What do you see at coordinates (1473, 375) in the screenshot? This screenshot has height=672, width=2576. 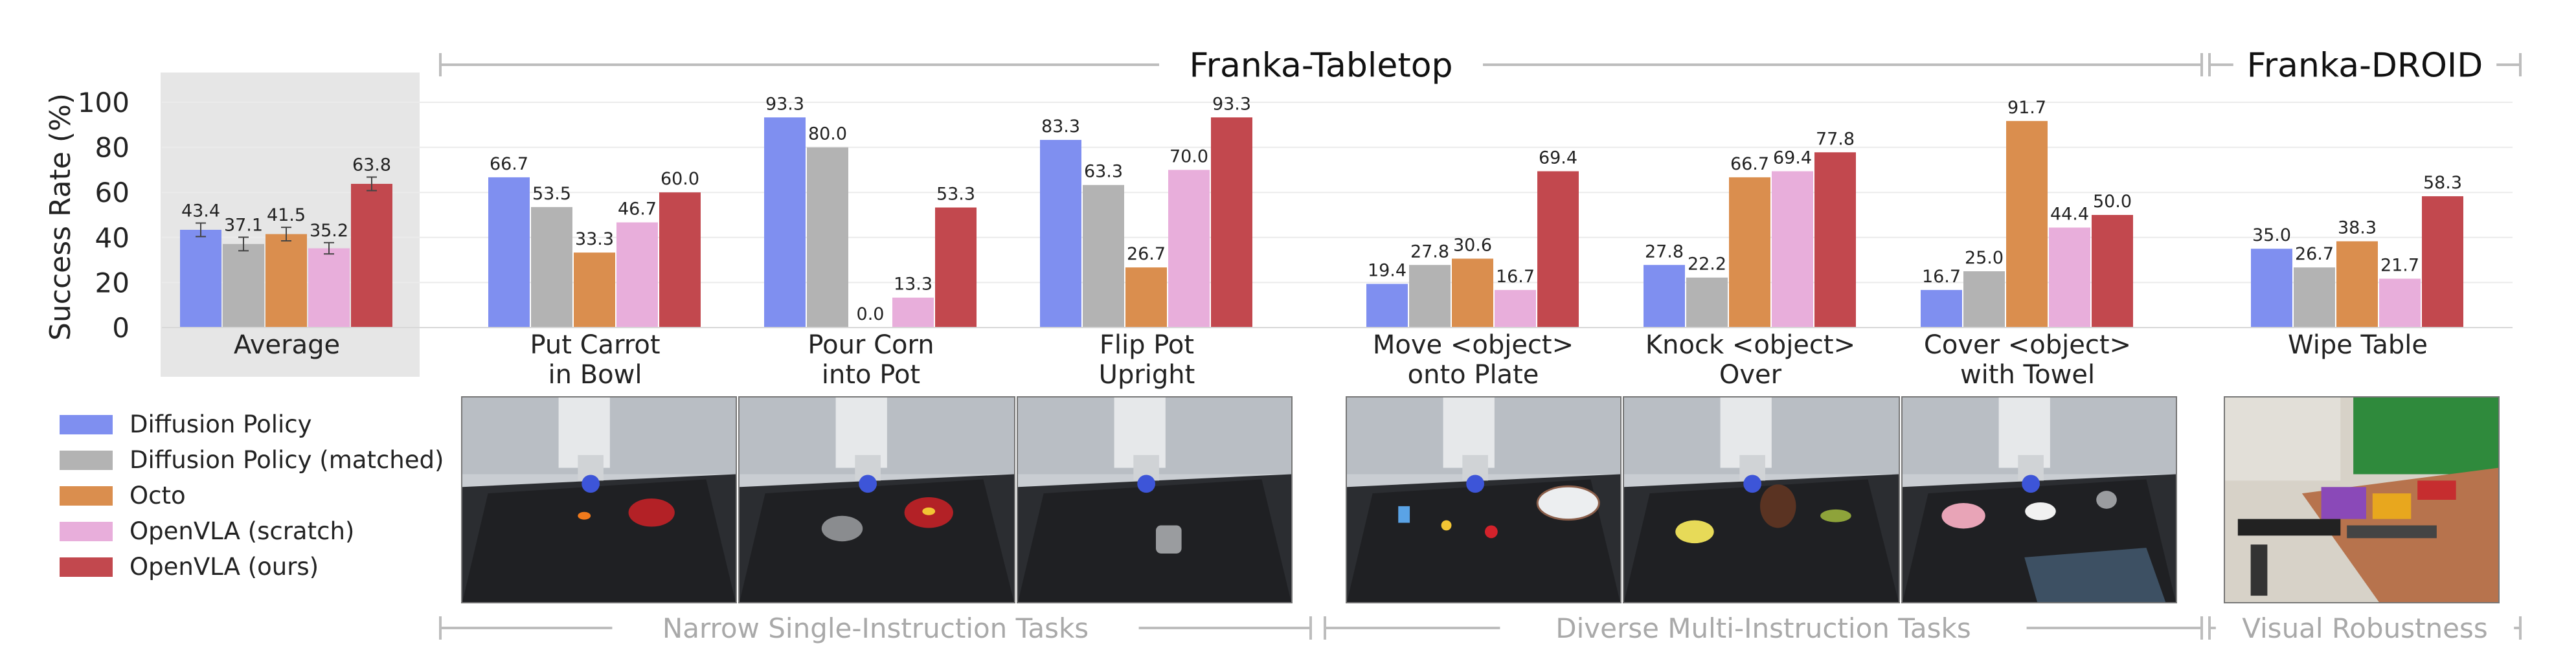 I see `category-label: onto Plate` at bounding box center [1473, 375].